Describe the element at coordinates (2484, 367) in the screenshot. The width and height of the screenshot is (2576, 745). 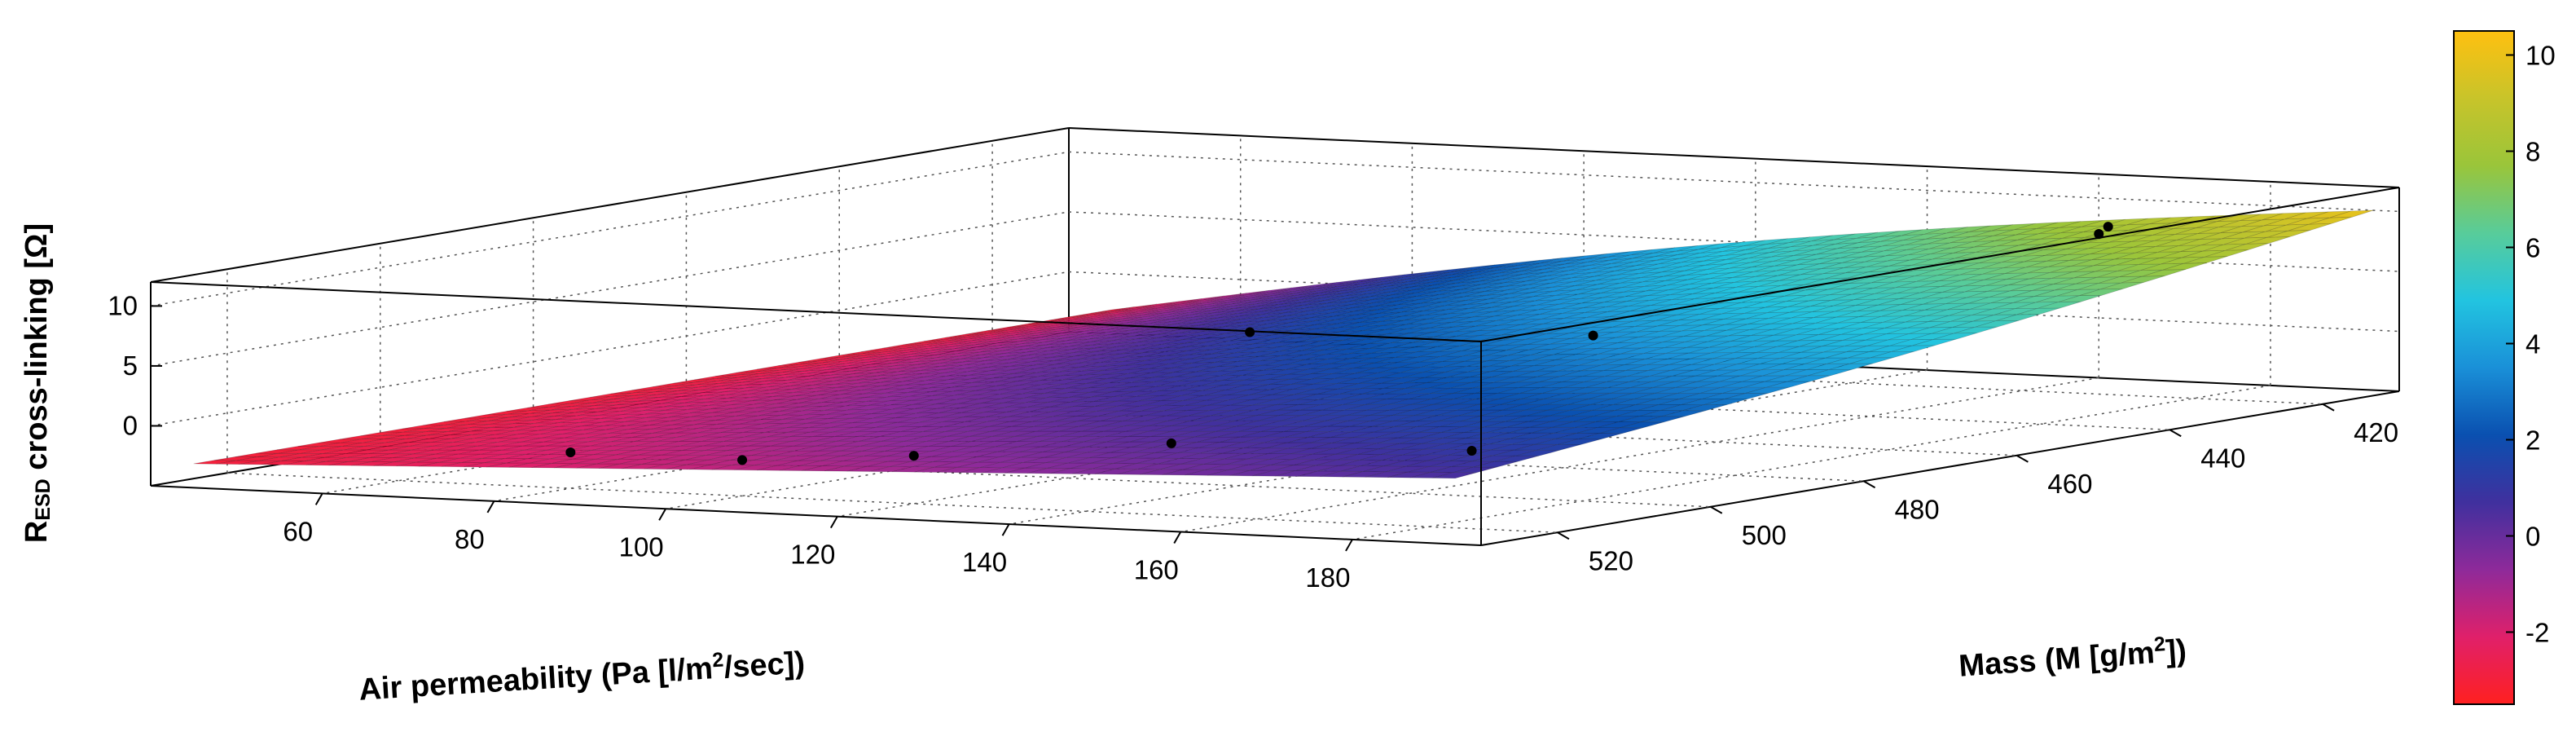
I see `colorbar-gradient` at that location.